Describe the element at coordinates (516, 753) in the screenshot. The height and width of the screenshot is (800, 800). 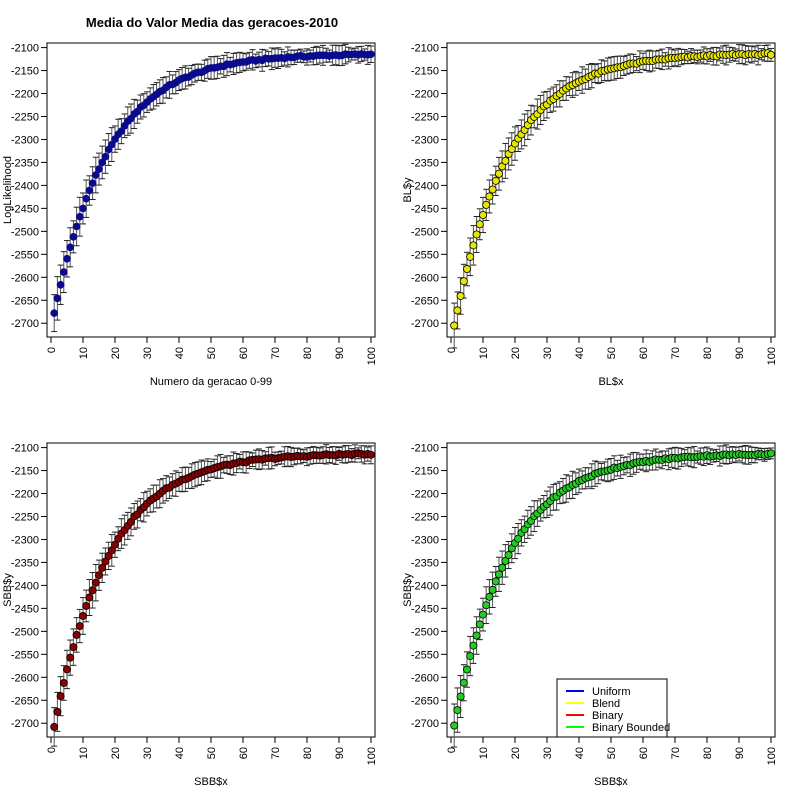
I see `x-tick-label: 20` at that location.